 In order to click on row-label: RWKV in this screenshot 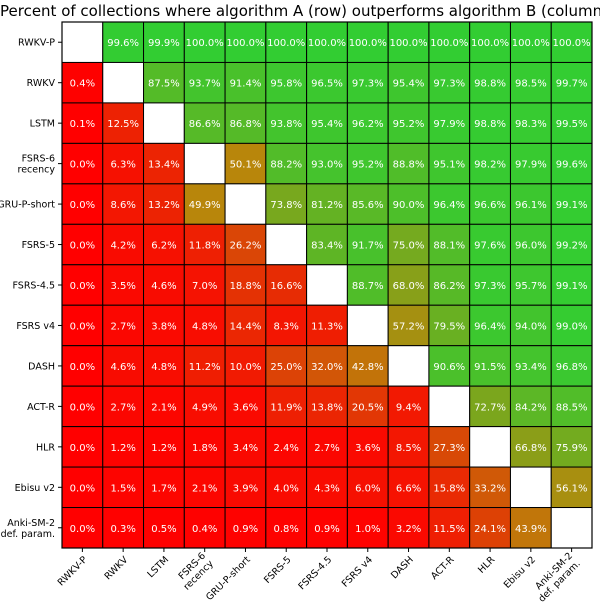, I will do `click(41, 83)`.